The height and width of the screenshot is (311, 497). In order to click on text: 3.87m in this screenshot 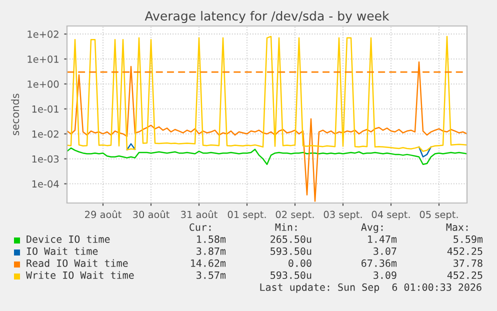, I will do `click(211, 251)`.